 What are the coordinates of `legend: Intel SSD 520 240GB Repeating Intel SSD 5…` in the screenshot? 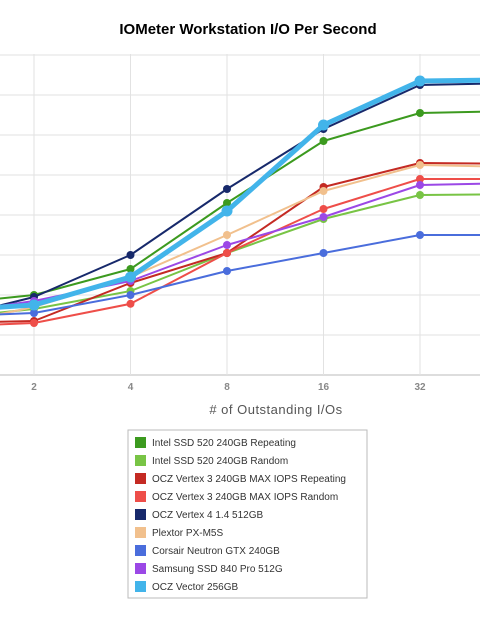 It's located at (247, 514).